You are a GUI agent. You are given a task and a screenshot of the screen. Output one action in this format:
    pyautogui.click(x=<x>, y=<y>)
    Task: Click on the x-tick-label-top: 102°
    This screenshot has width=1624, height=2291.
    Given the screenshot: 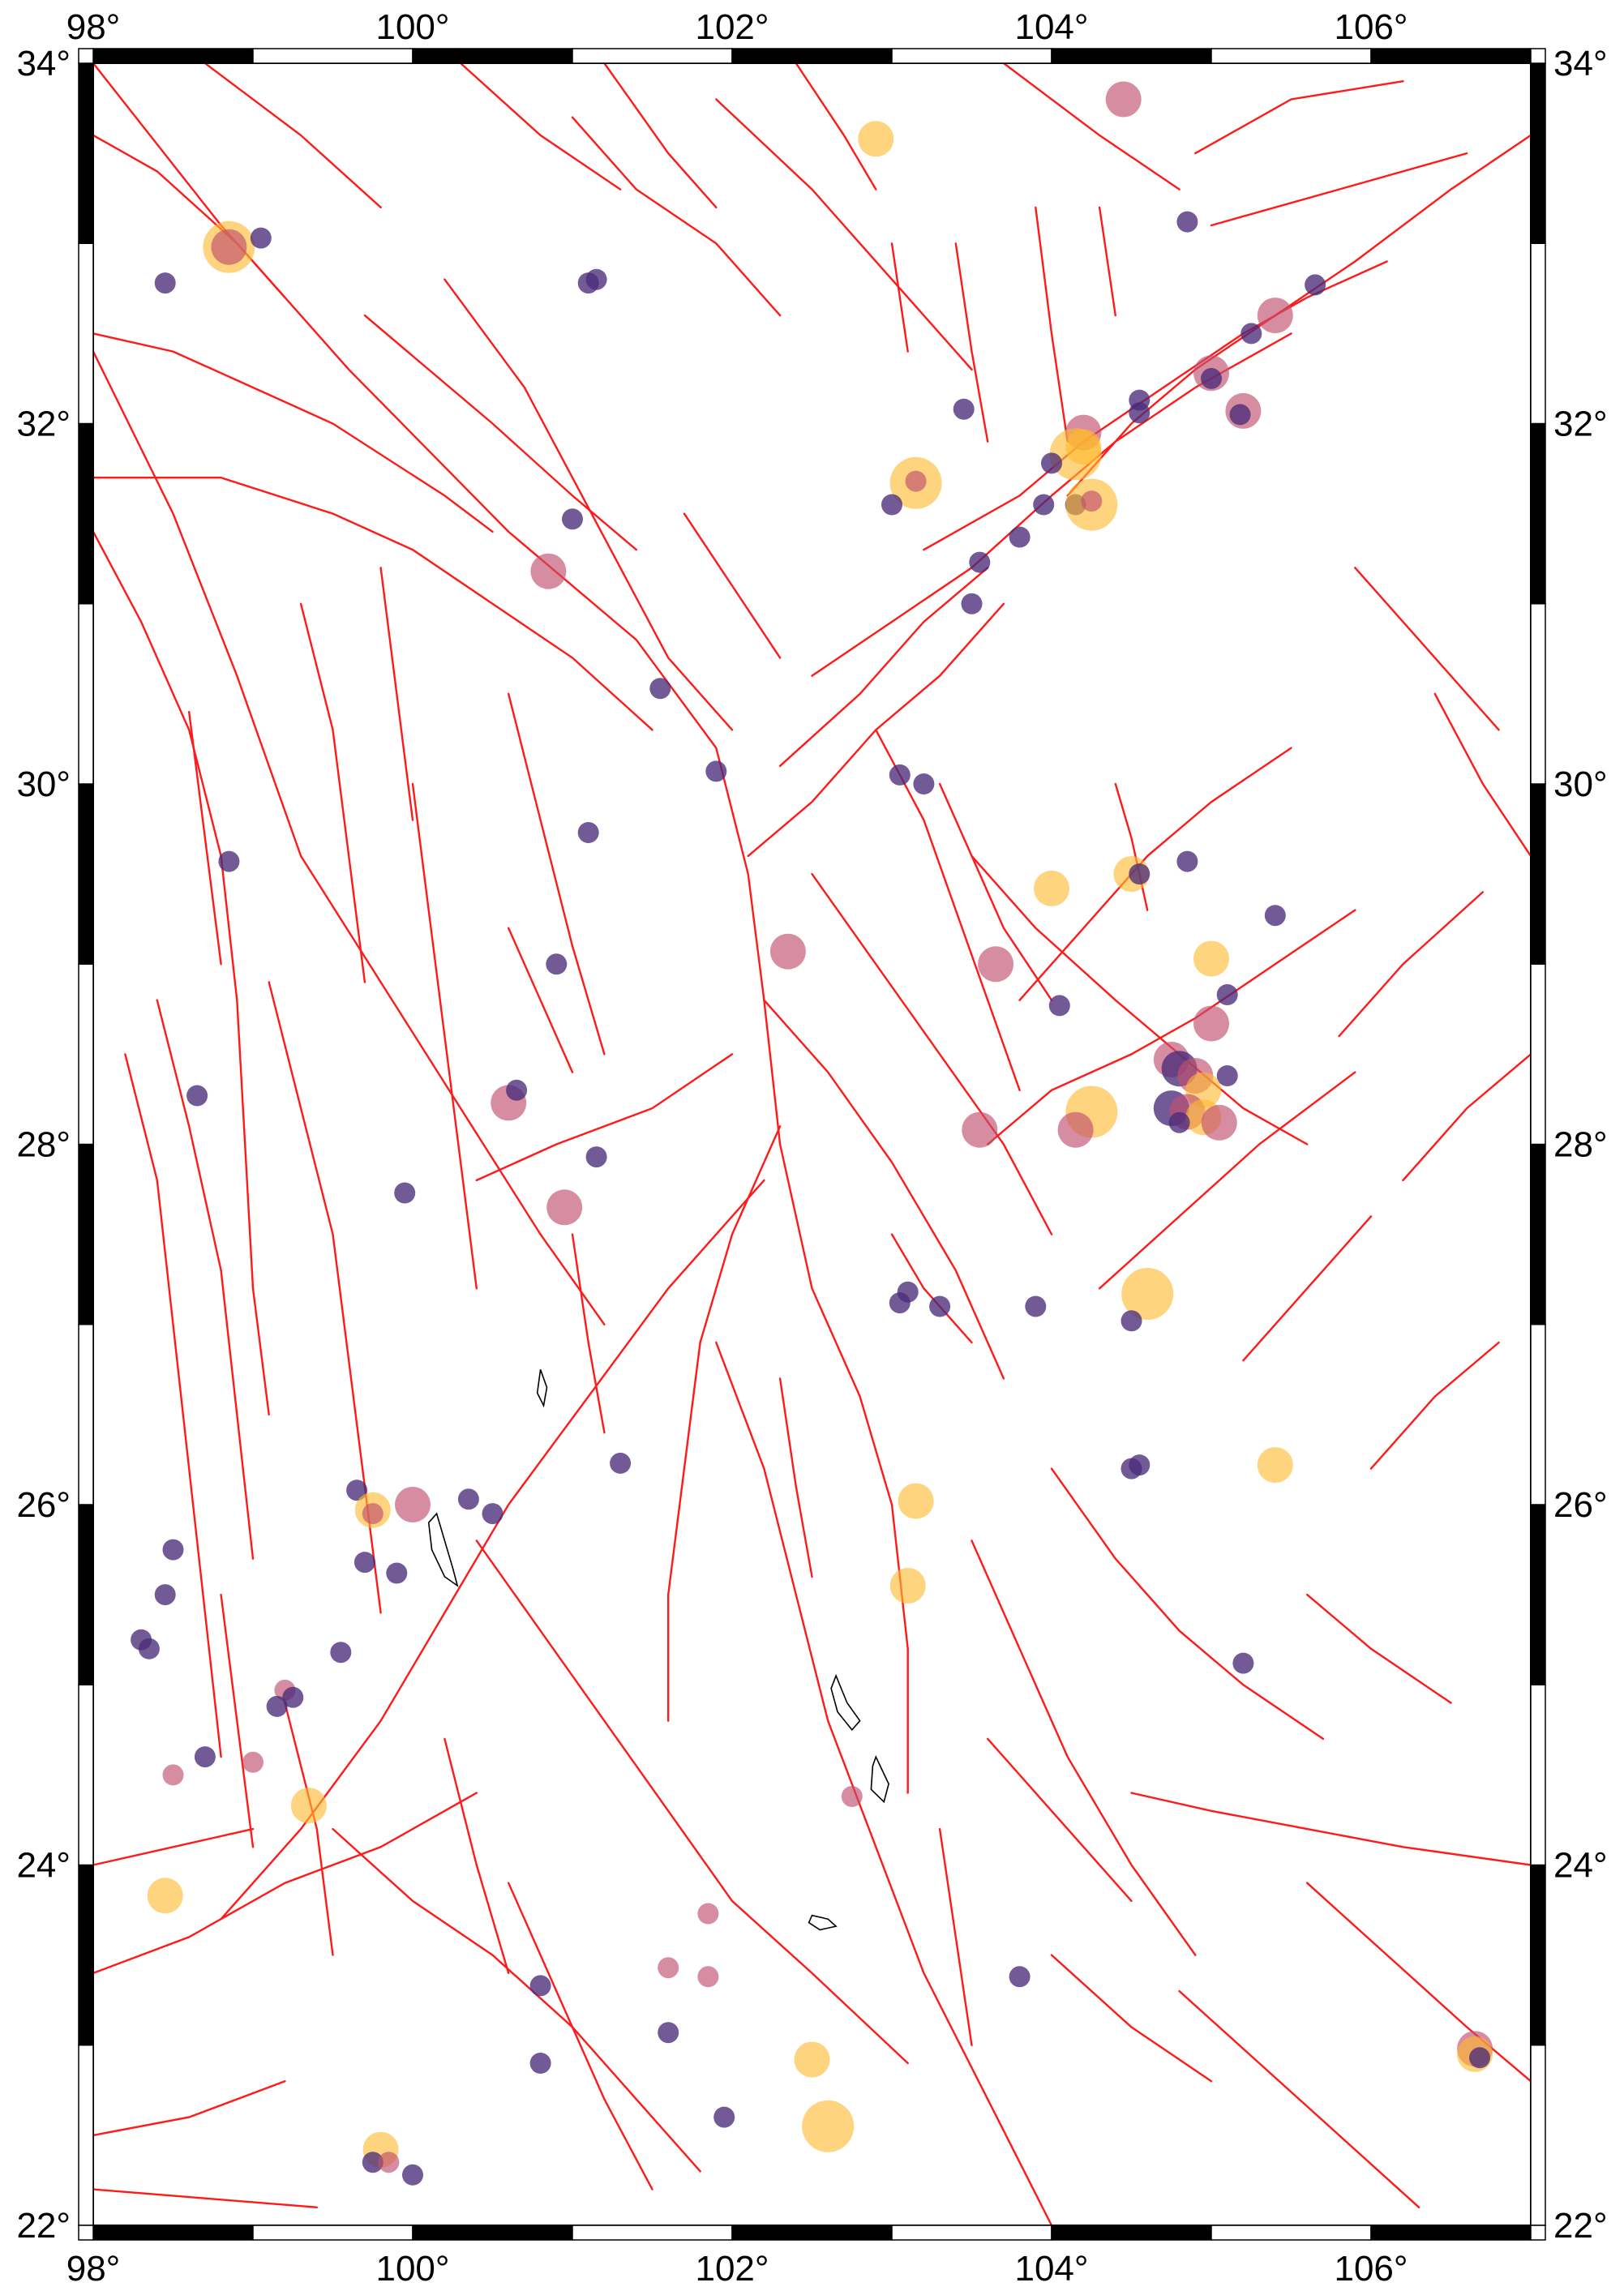 What is the action you would take?
    pyautogui.click(x=732, y=27)
    